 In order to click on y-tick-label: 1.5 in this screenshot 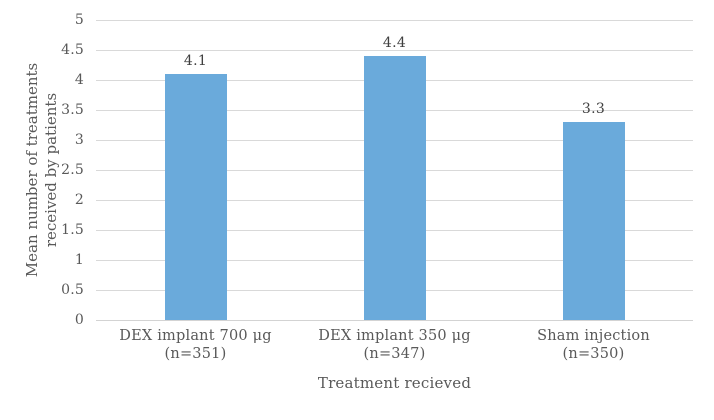, I will do `click(72, 230)`.